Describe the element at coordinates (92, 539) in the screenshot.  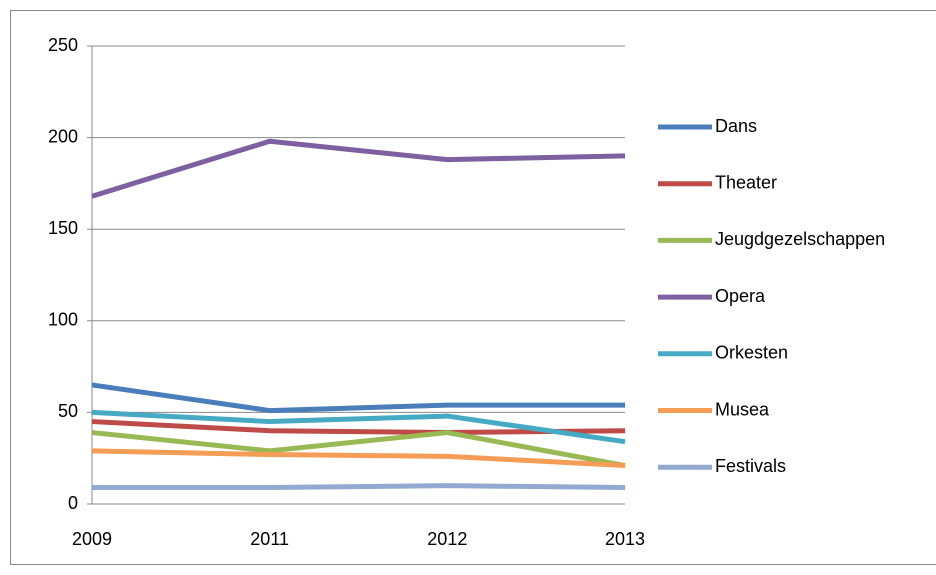
I see `x-tick-label: 2009` at that location.